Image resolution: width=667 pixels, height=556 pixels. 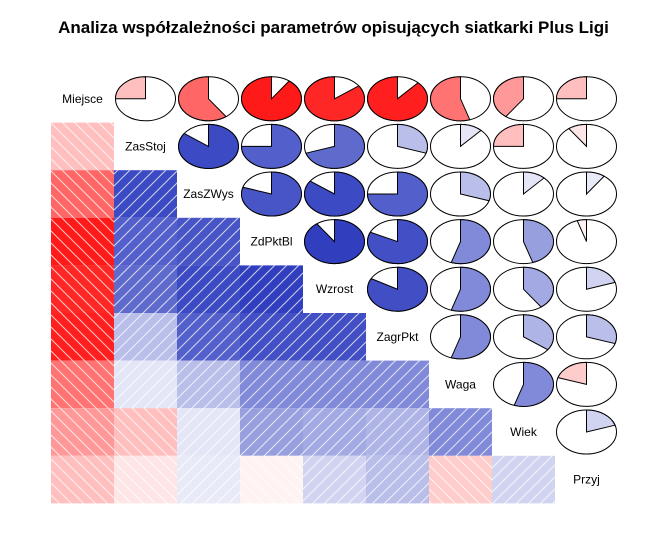 I want to click on variable-label-zasstoj: ZasStoj, so click(x=145, y=146).